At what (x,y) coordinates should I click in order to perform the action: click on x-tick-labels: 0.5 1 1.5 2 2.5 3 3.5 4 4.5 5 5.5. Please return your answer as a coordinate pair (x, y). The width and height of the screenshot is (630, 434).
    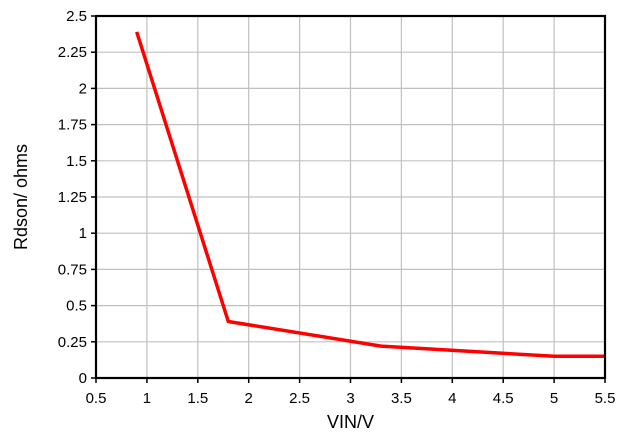
    Looking at the image, I should click on (351, 398).